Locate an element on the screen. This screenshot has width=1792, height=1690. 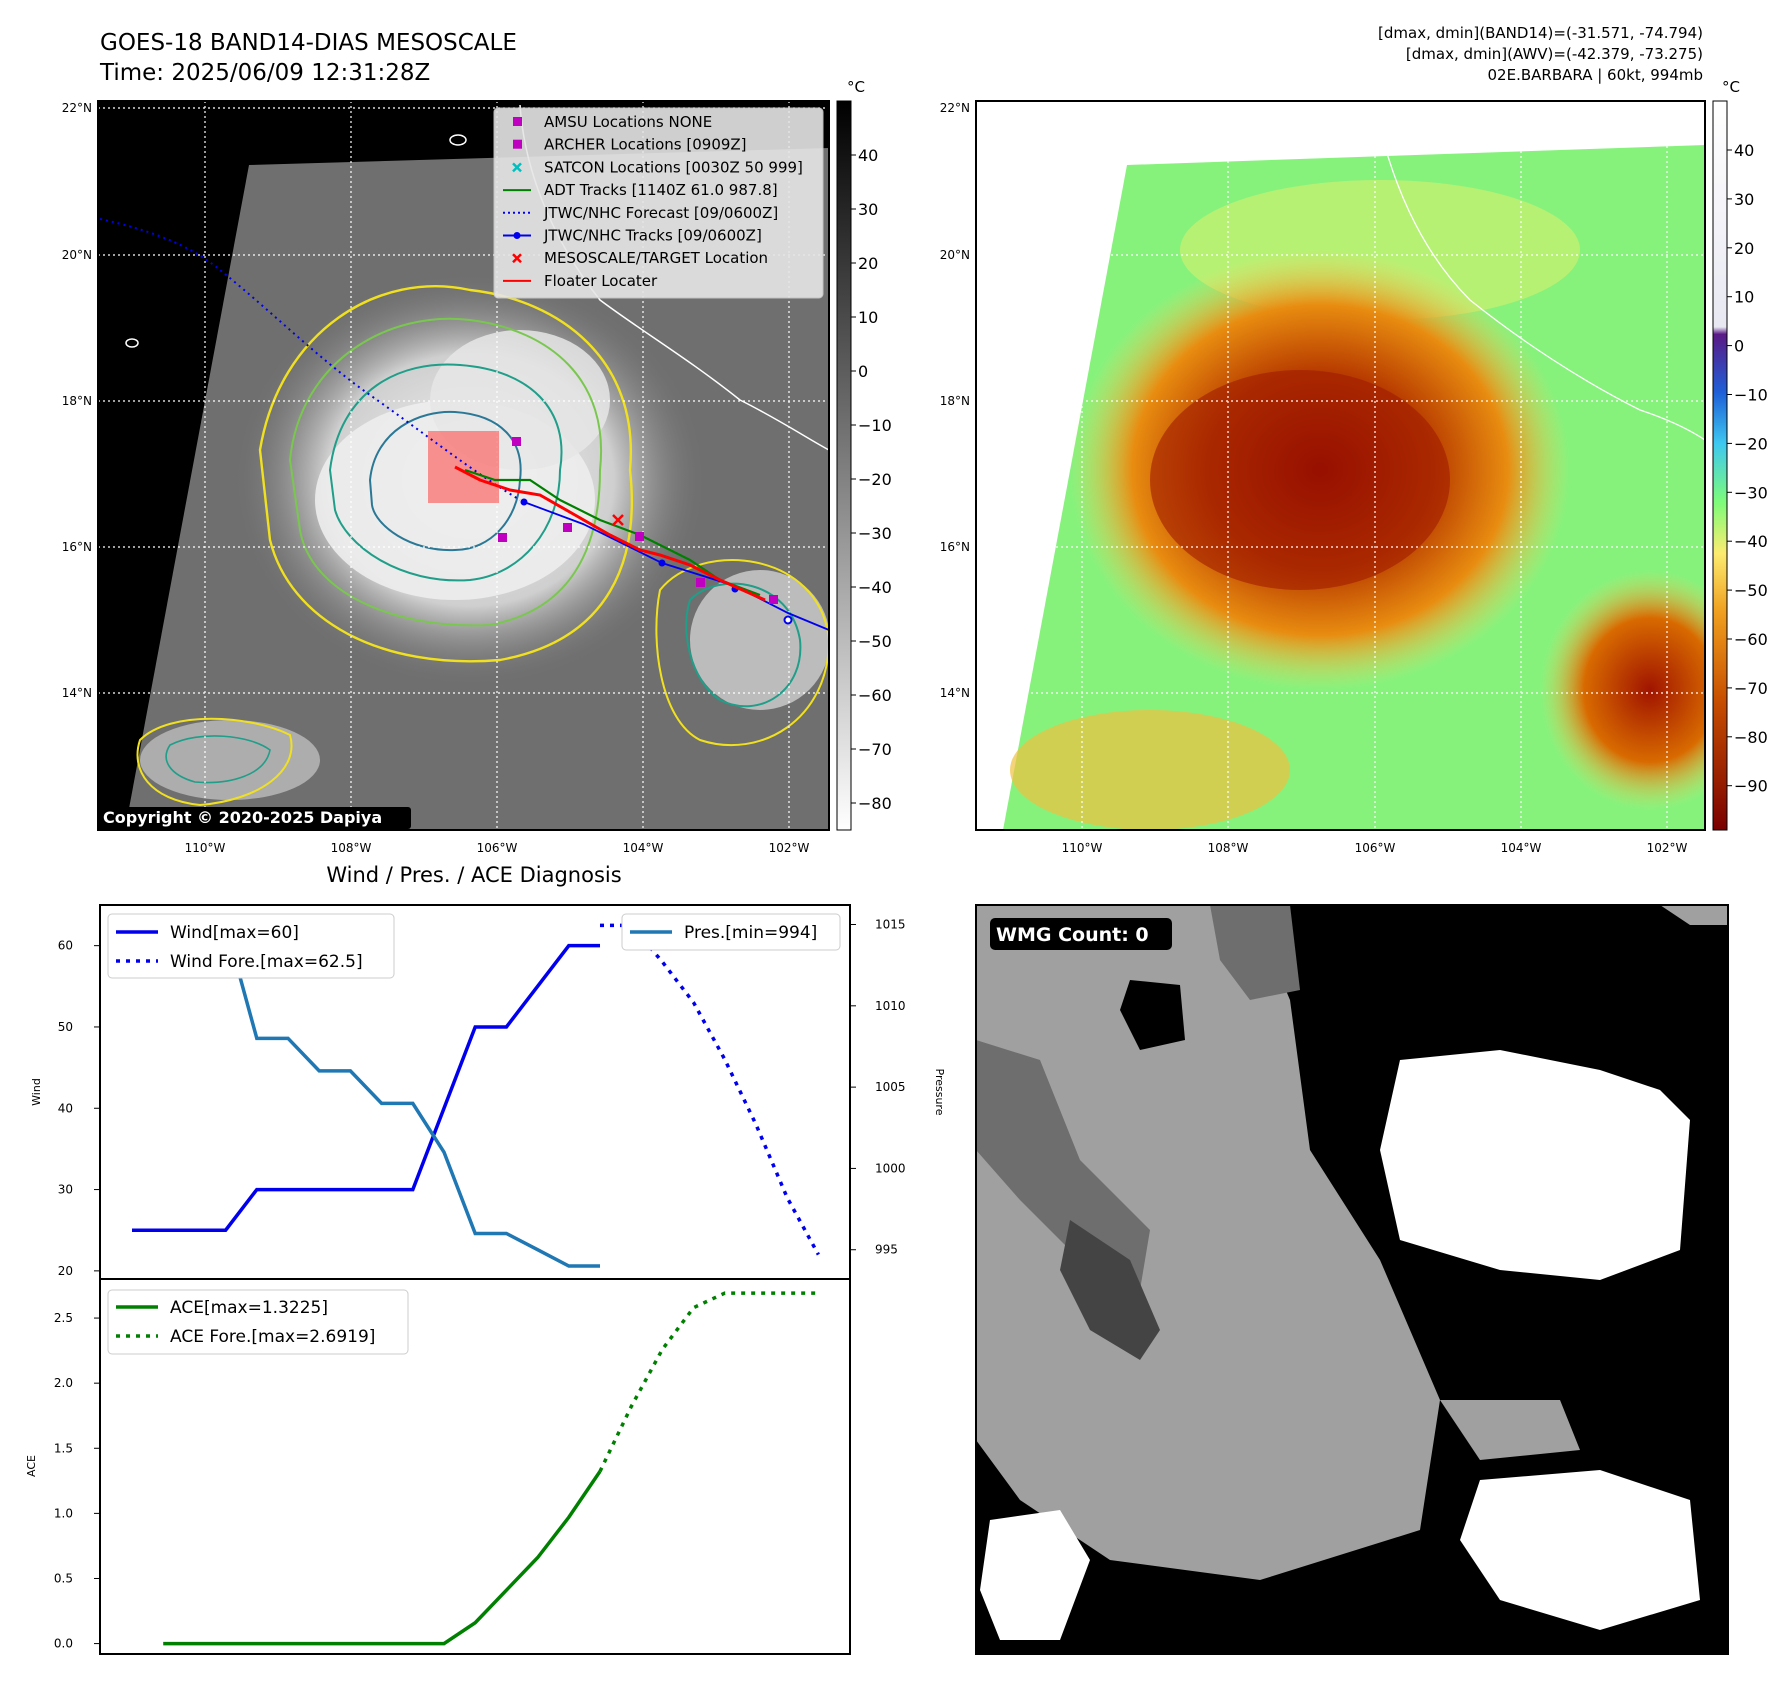
ir-contour-green is located at coordinates (445, 472).